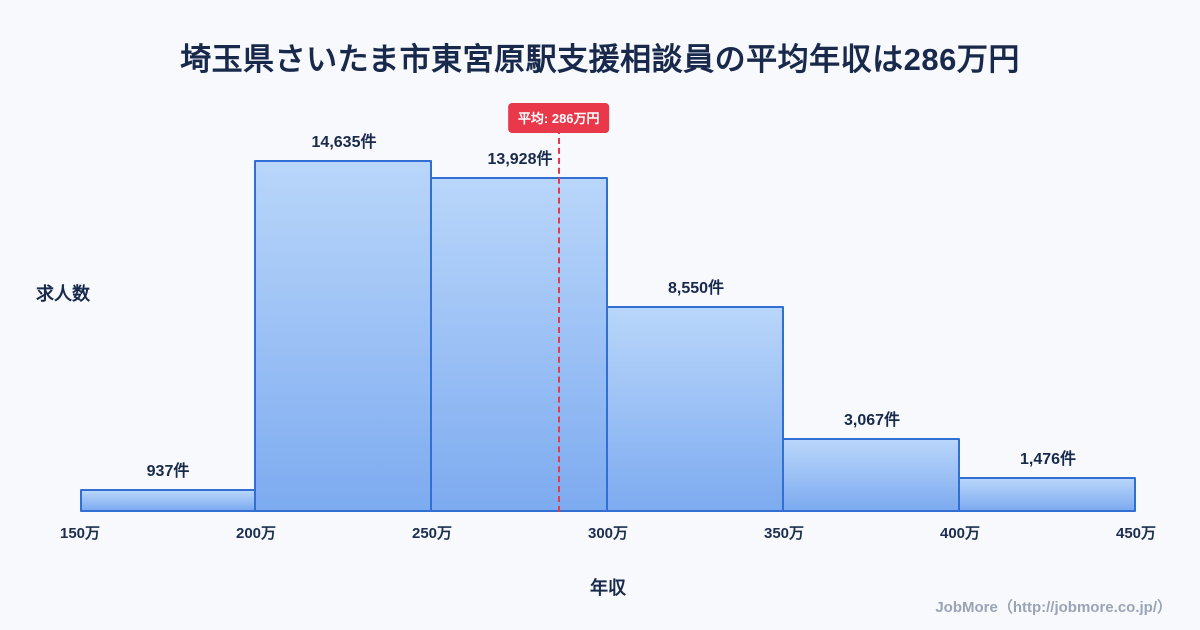 Image resolution: width=1200 pixels, height=630 pixels. I want to click on x-tick-label: 250万, so click(432, 533).